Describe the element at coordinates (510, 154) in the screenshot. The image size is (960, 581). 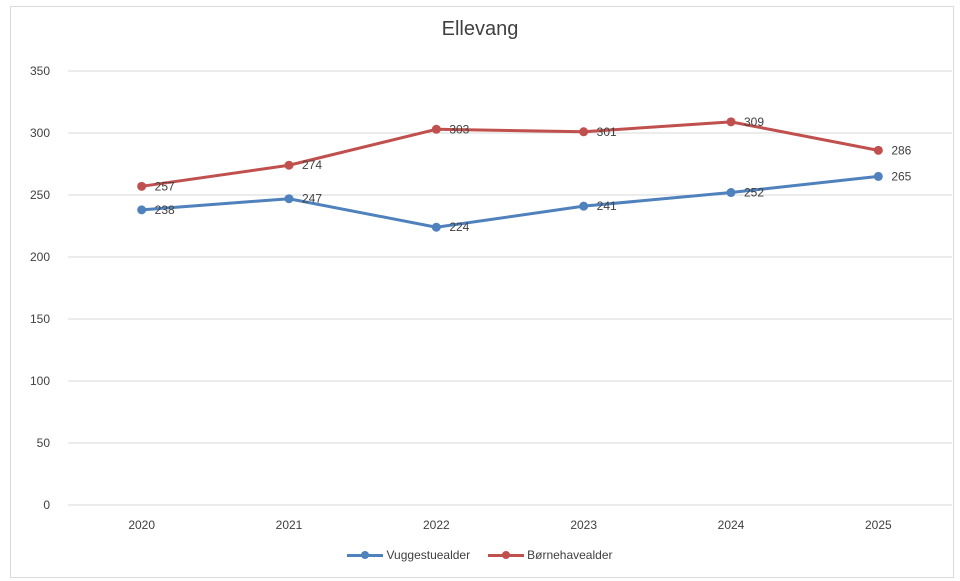
I see `series-line-bornehavealder` at that location.